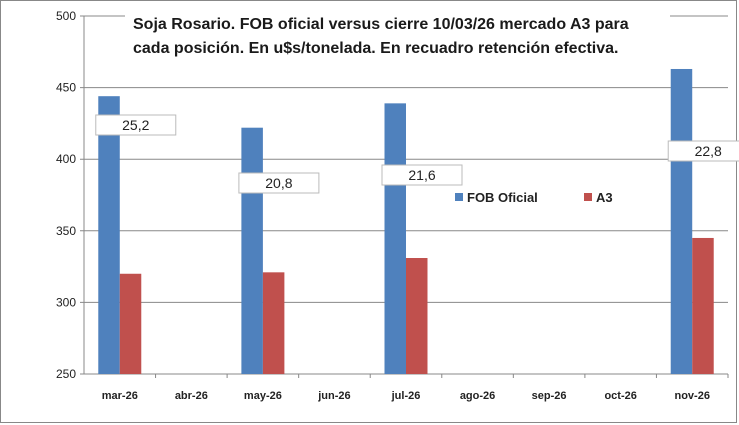  I want to click on x-tick-label: abr-26, so click(191, 396).